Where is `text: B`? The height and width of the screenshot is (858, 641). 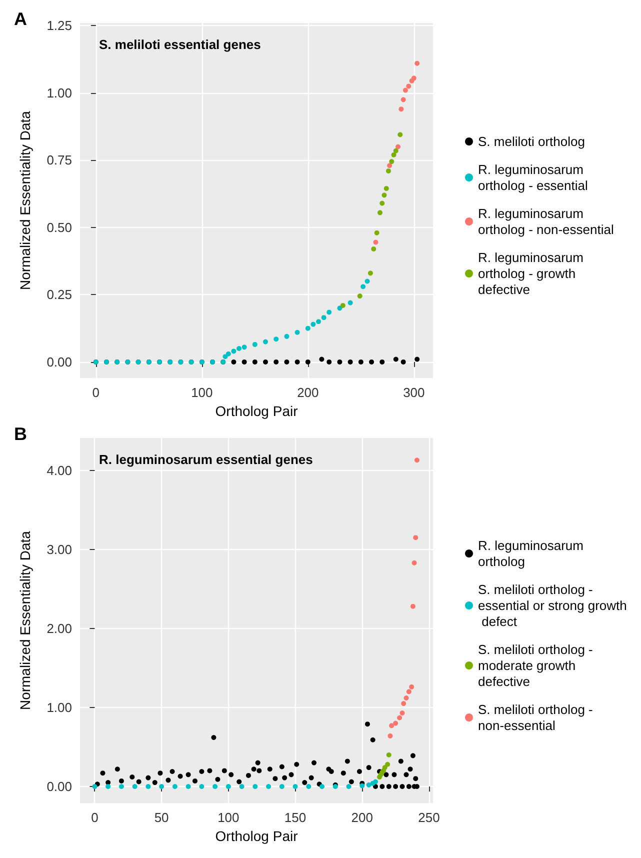 text: B is located at coordinates (20, 434).